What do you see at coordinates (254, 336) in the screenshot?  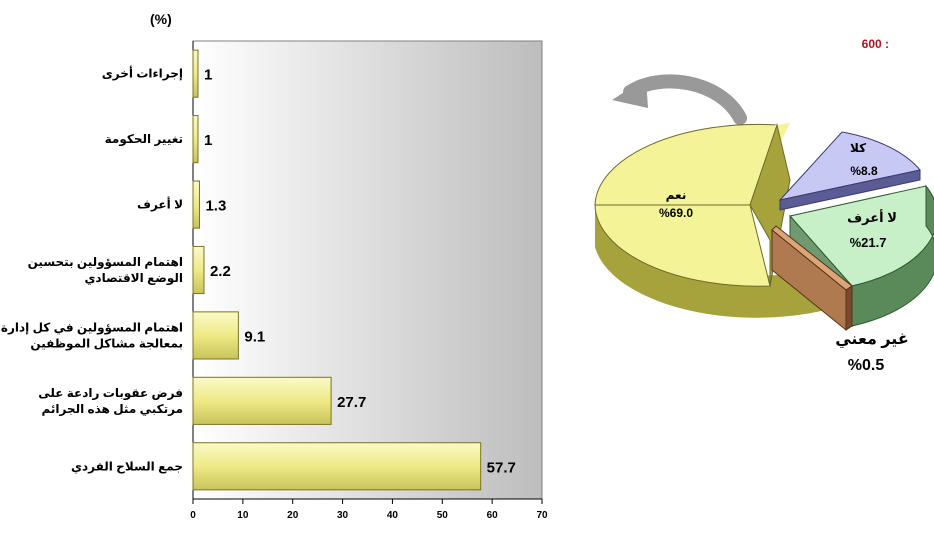 I see `bar-value-label: 9.1` at bounding box center [254, 336].